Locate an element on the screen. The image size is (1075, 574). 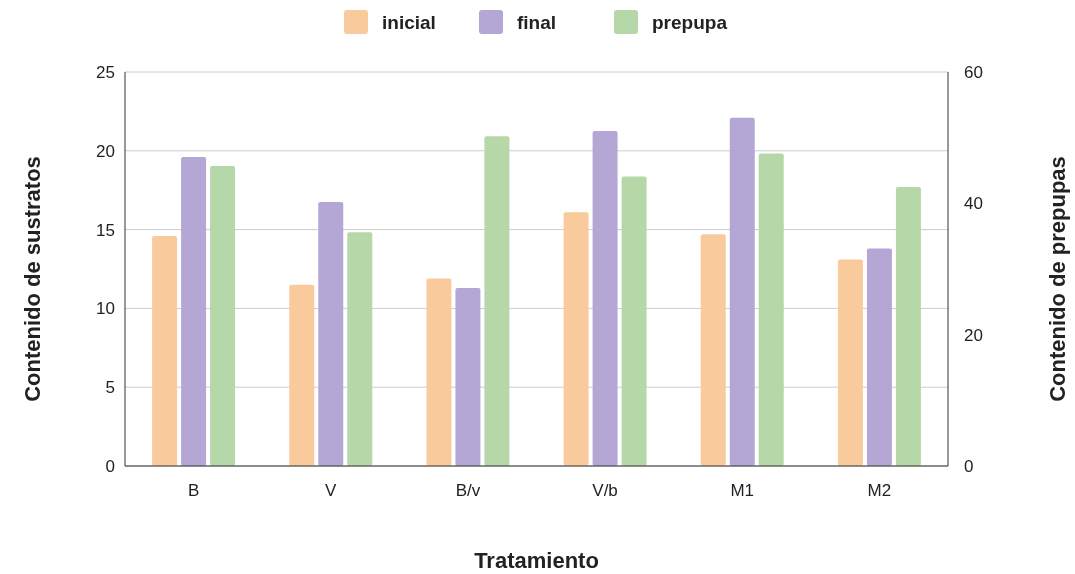
y-tick-label: 5 is located at coordinates (110, 388).